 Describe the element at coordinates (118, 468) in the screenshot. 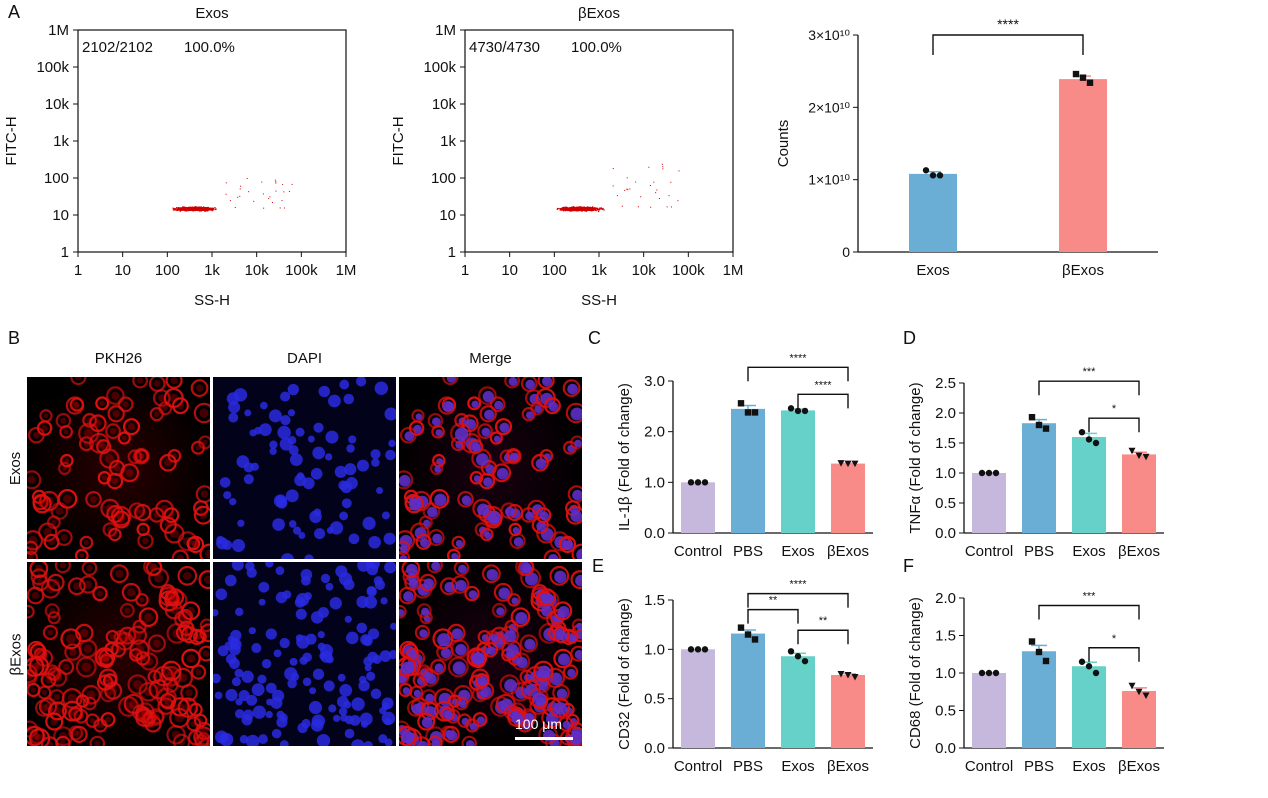

I see `image-exos-pkh26` at that location.